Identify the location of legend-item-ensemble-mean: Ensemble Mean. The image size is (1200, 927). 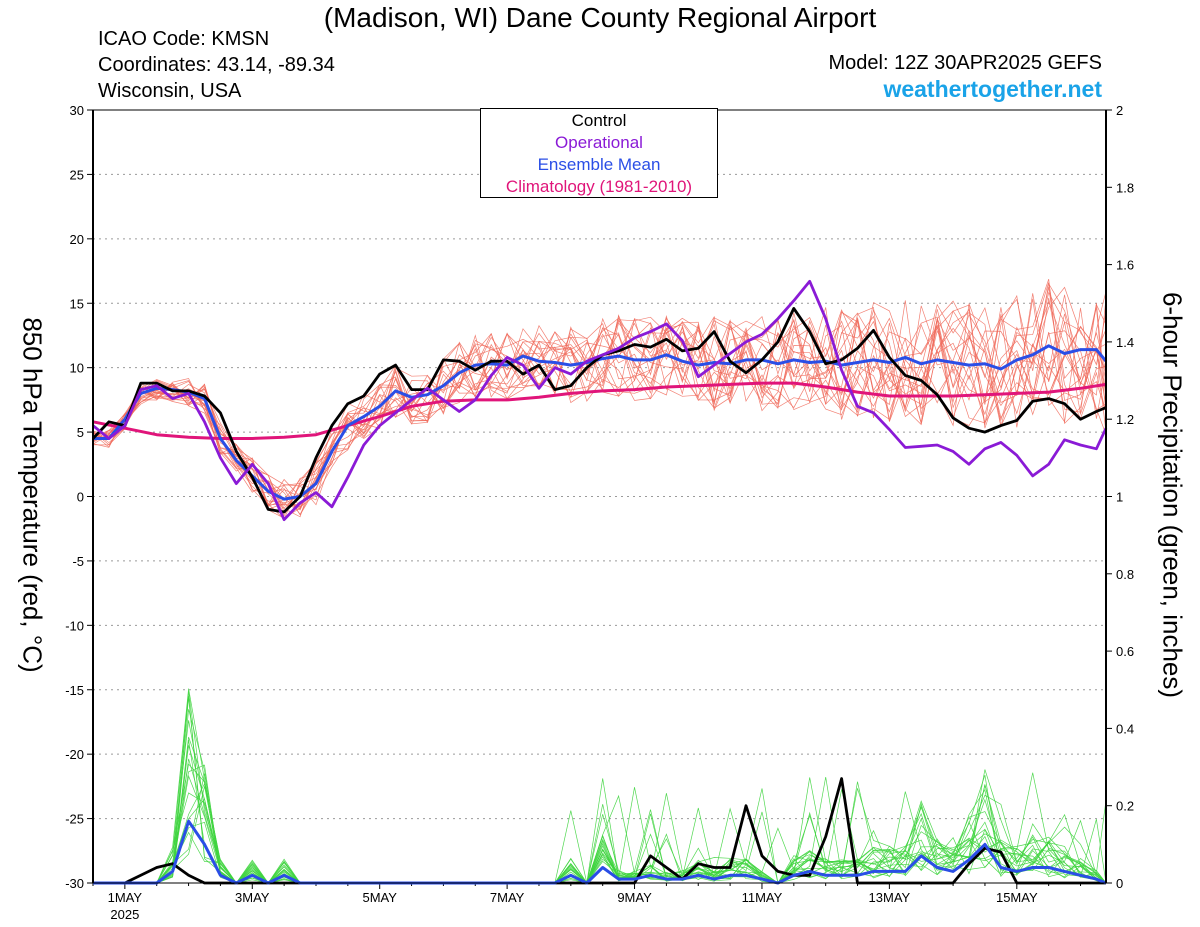
(599, 164).